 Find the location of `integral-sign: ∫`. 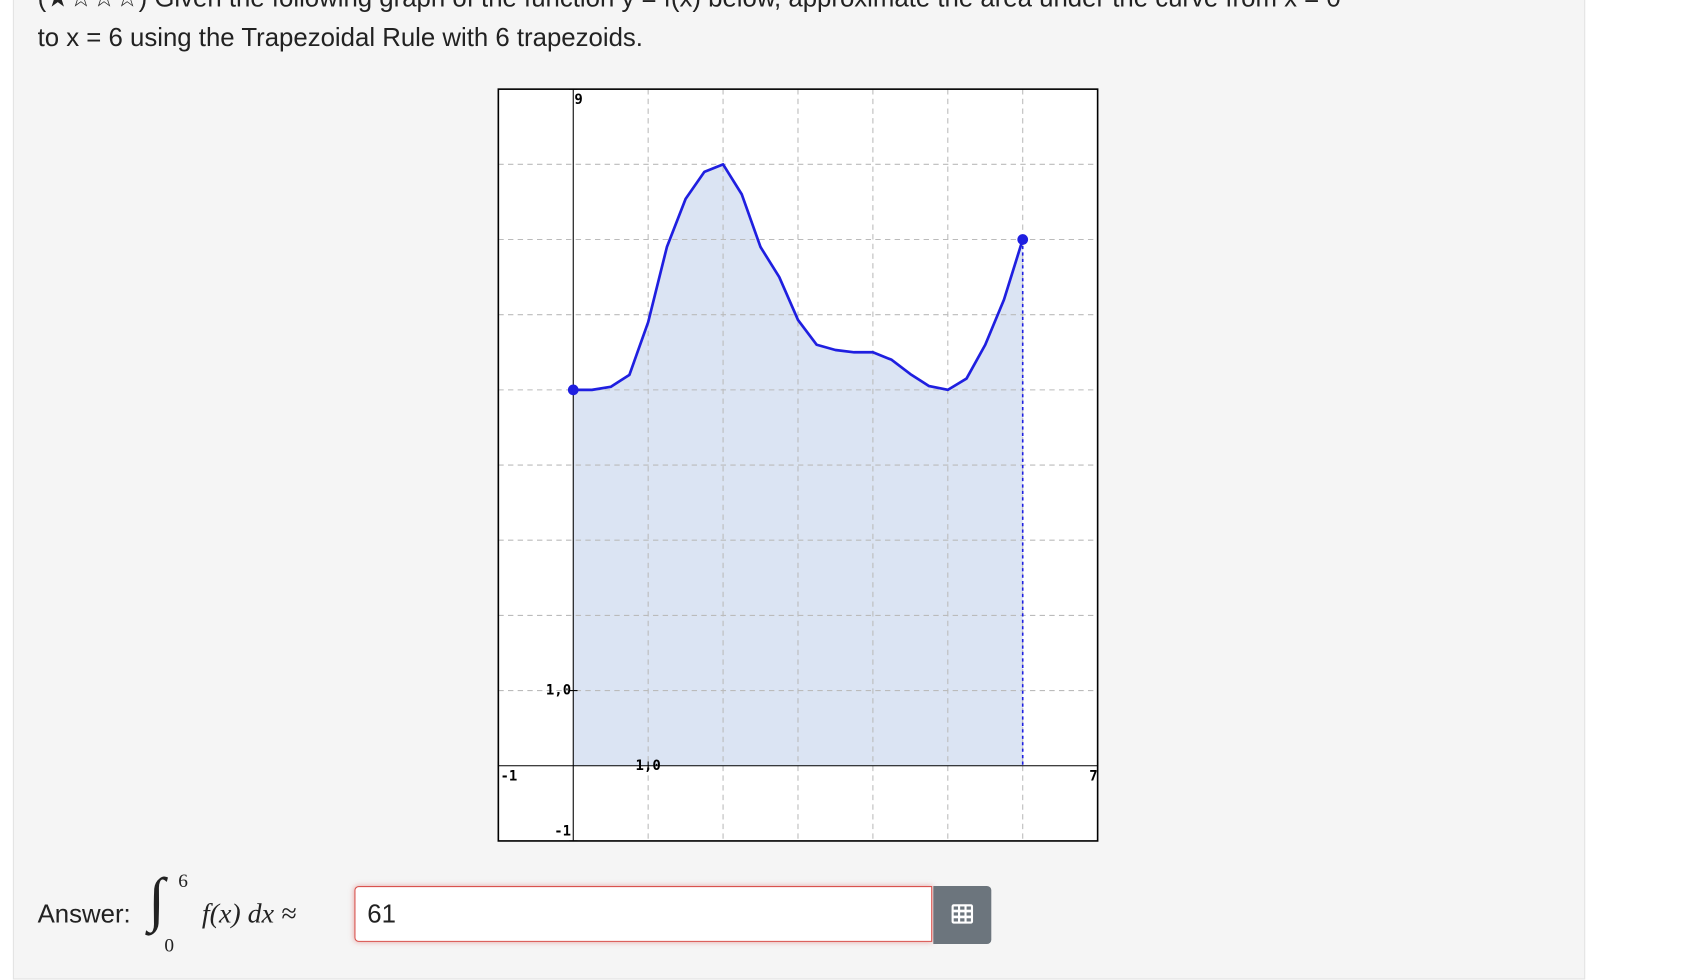

integral-sign: ∫ is located at coordinates (156, 900).